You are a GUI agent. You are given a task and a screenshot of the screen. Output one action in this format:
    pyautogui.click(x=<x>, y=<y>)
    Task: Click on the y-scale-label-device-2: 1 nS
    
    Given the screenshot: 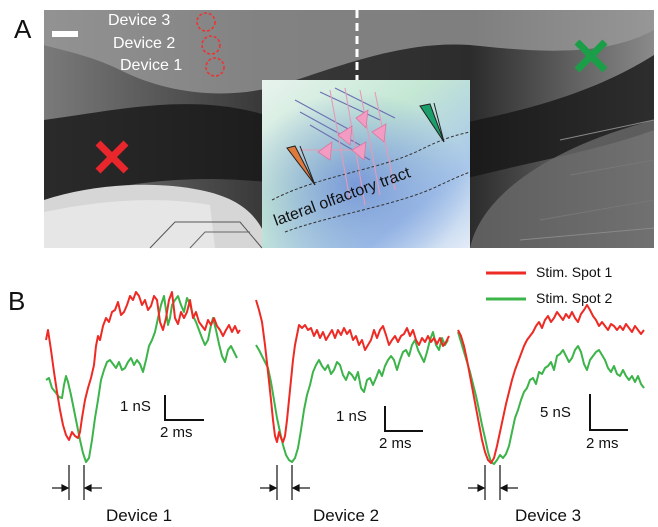 What is the action you would take?
    pyautogui.click(x=351, y=416)
    